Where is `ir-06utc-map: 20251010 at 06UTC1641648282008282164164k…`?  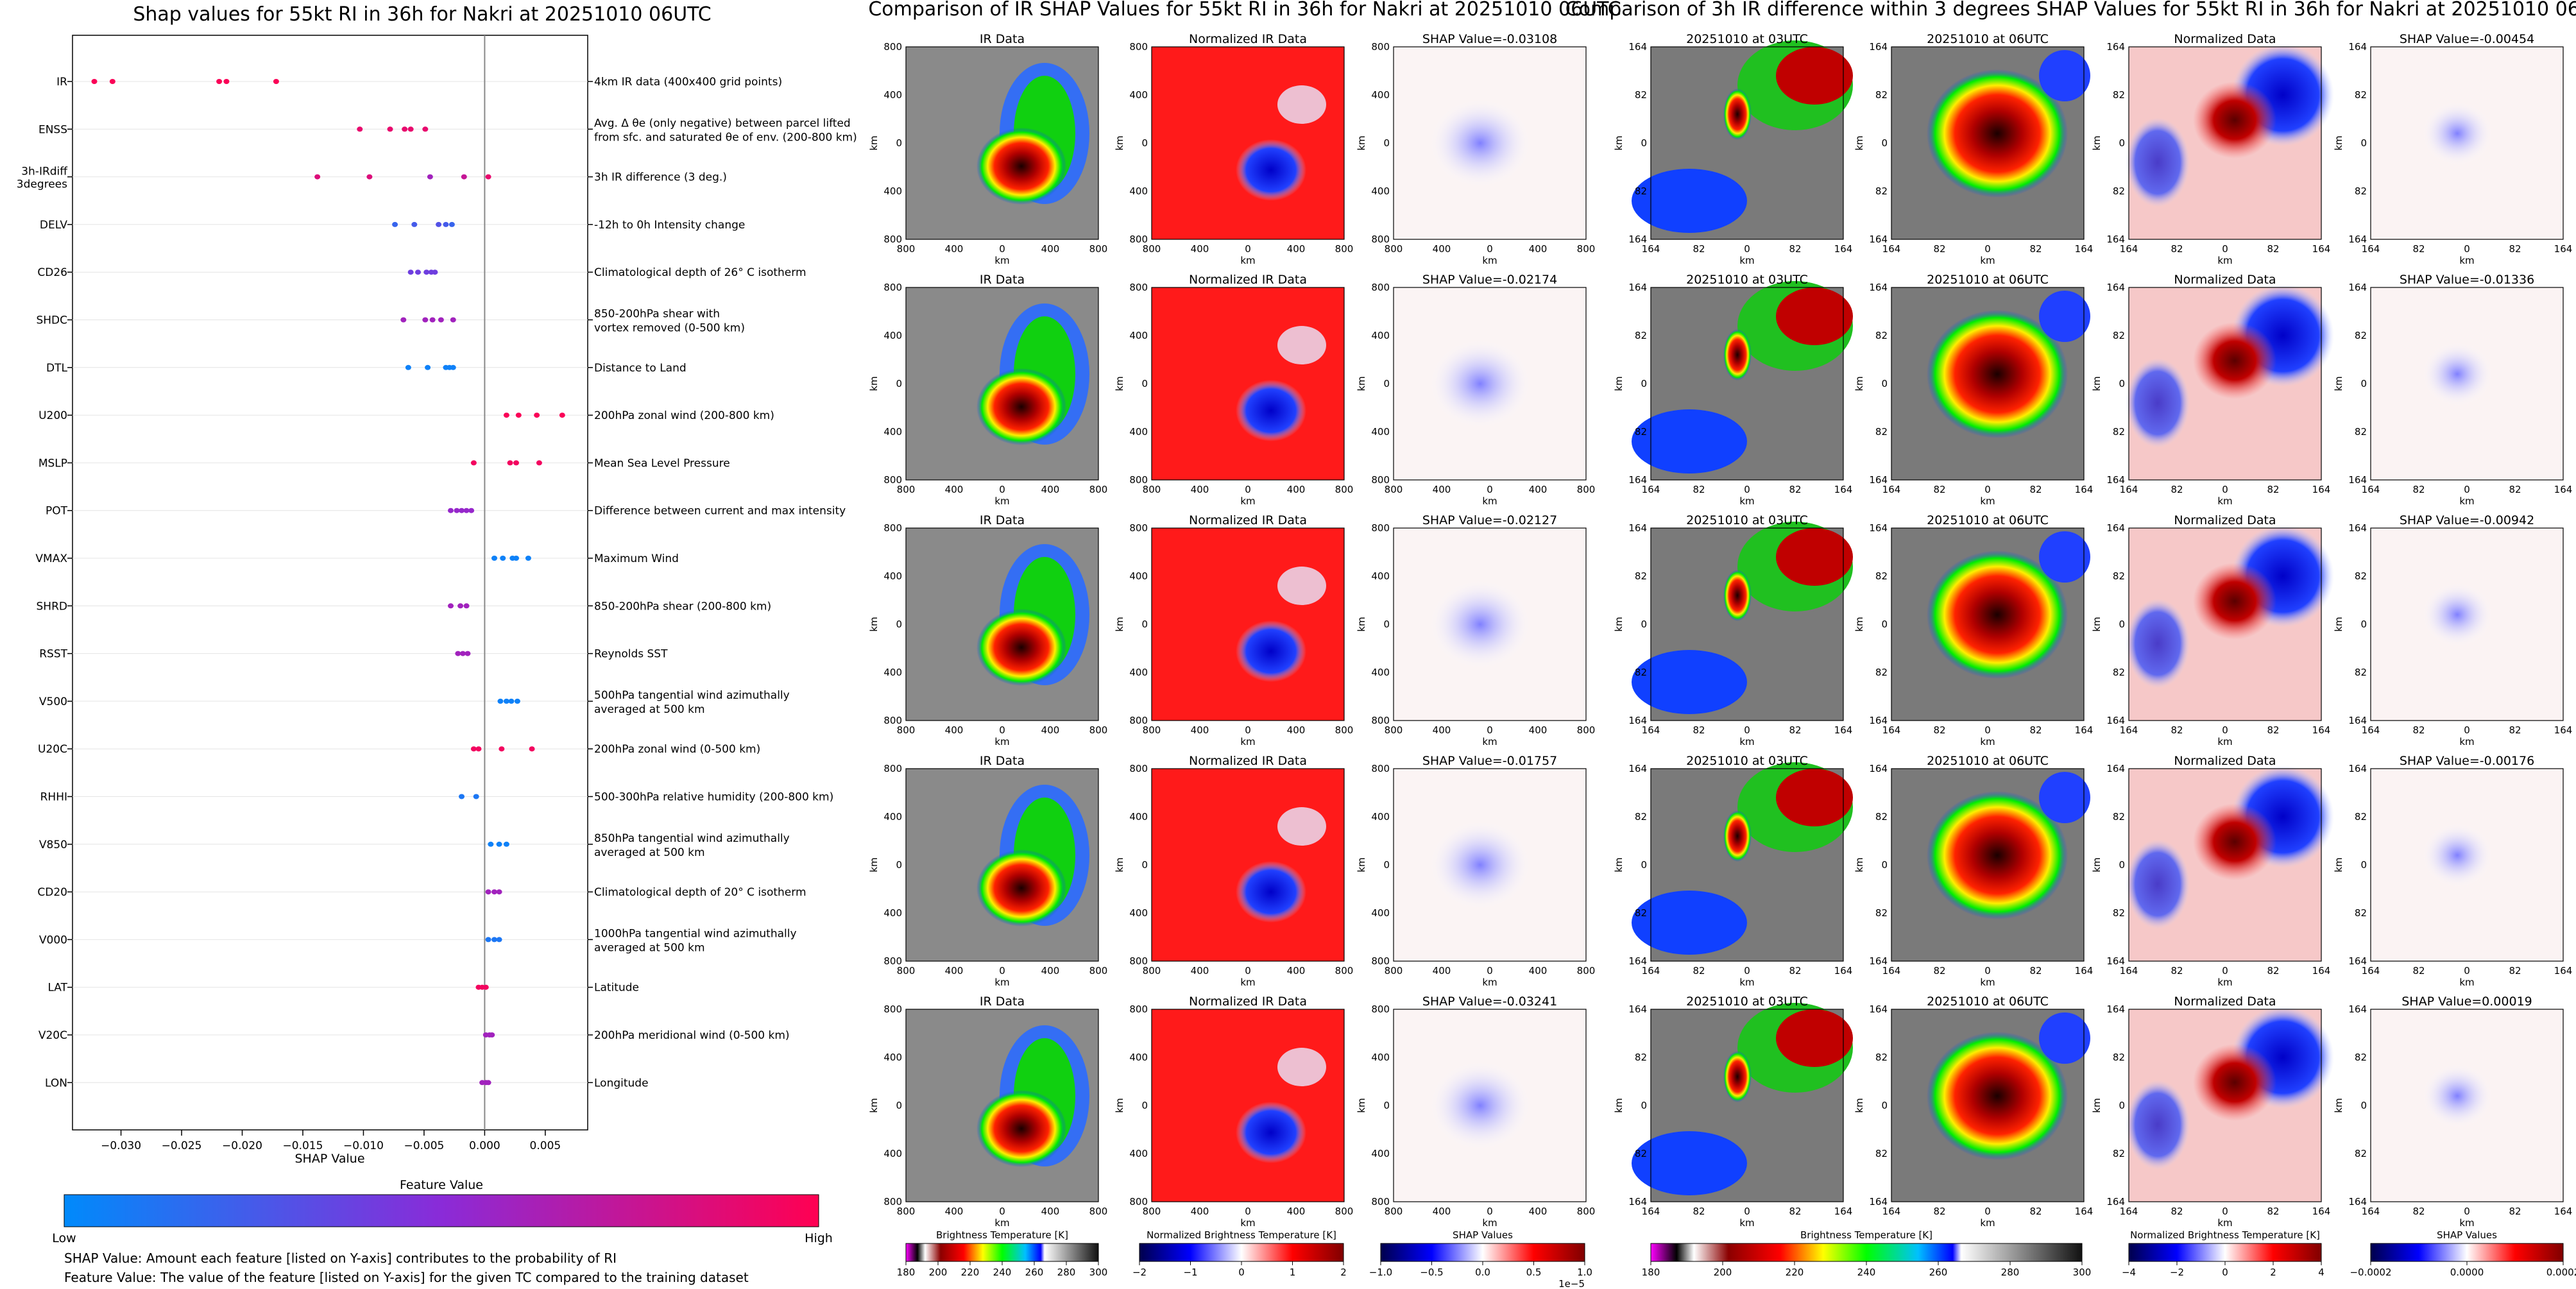
ir-06utc-map: 20251010 at 06UTC1641648282008282164164k… is located at coordinates (1973, 1111).